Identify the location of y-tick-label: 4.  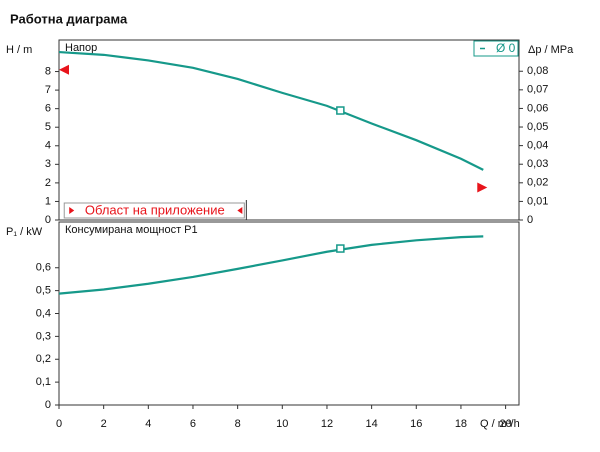
(48, 146).